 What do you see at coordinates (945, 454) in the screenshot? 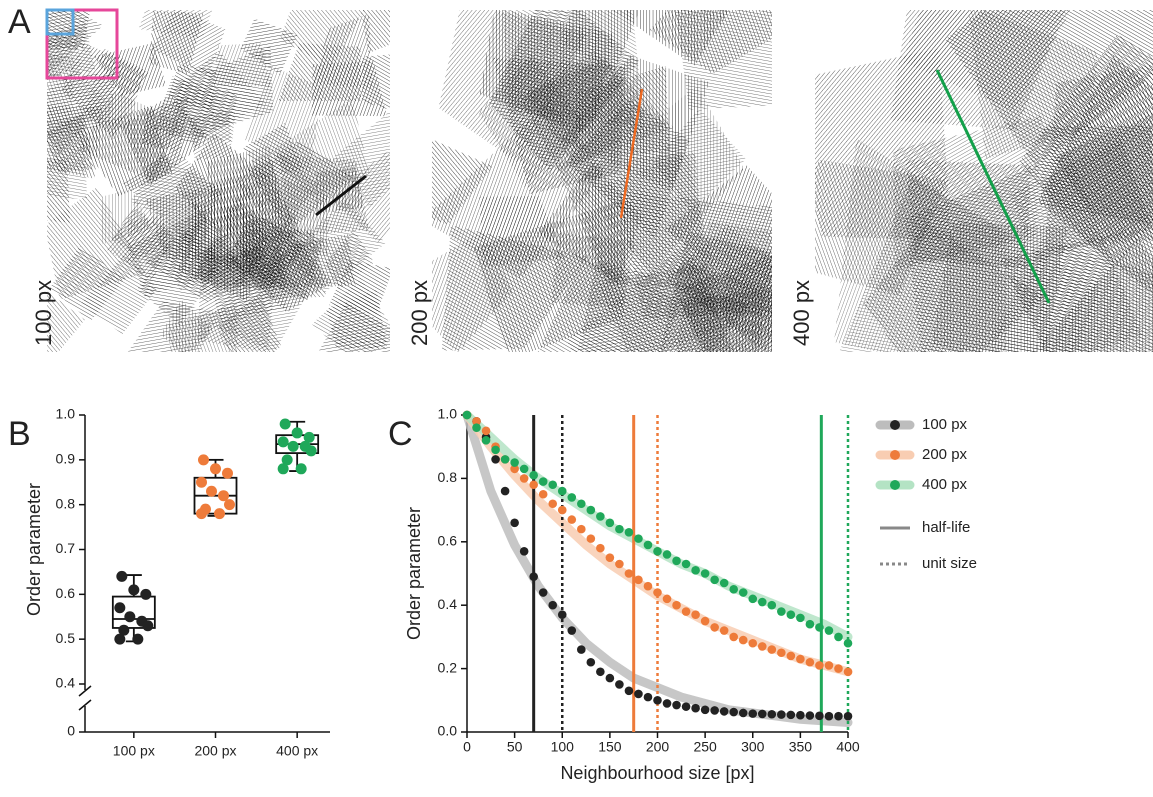
I see `legend-label: 200 px` at bounding box center [945, 454].